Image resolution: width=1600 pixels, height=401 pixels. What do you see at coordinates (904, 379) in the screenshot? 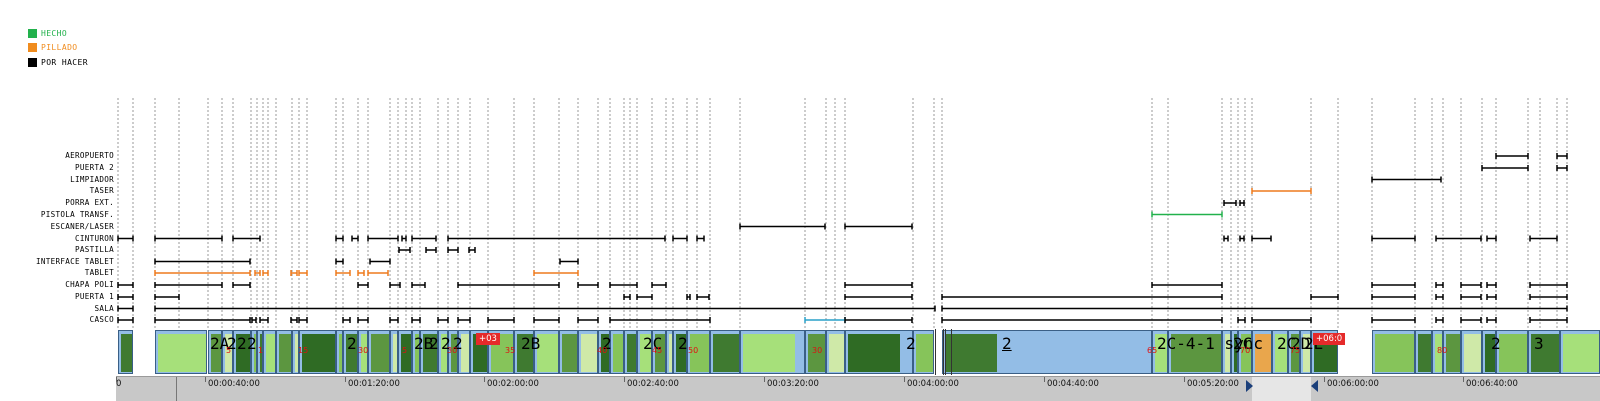
I see `tick-mark` at bounding box center [904, 379].